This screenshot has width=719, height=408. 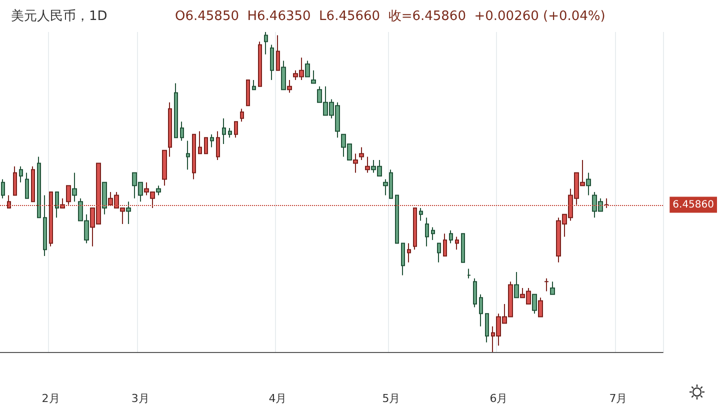 I want to click on x-tick-label: 4月, so click(x=277, y=398).